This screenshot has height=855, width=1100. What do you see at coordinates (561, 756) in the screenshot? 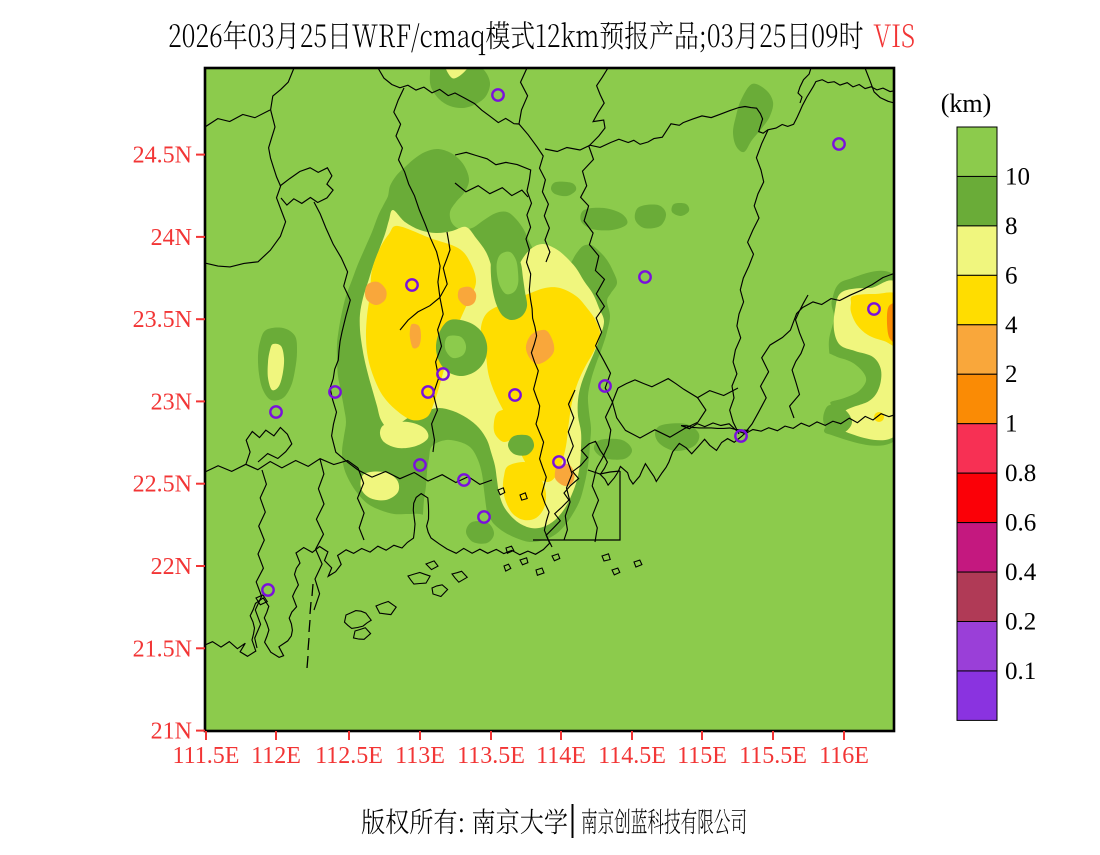
I see `svg-text: 114E` at bounding box center [561, 756].